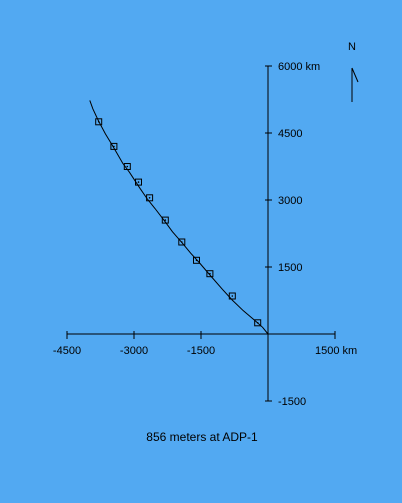 The width and height of the screenshot is (402, 503). I want to click on north-arrow-head, so click(355, 75).